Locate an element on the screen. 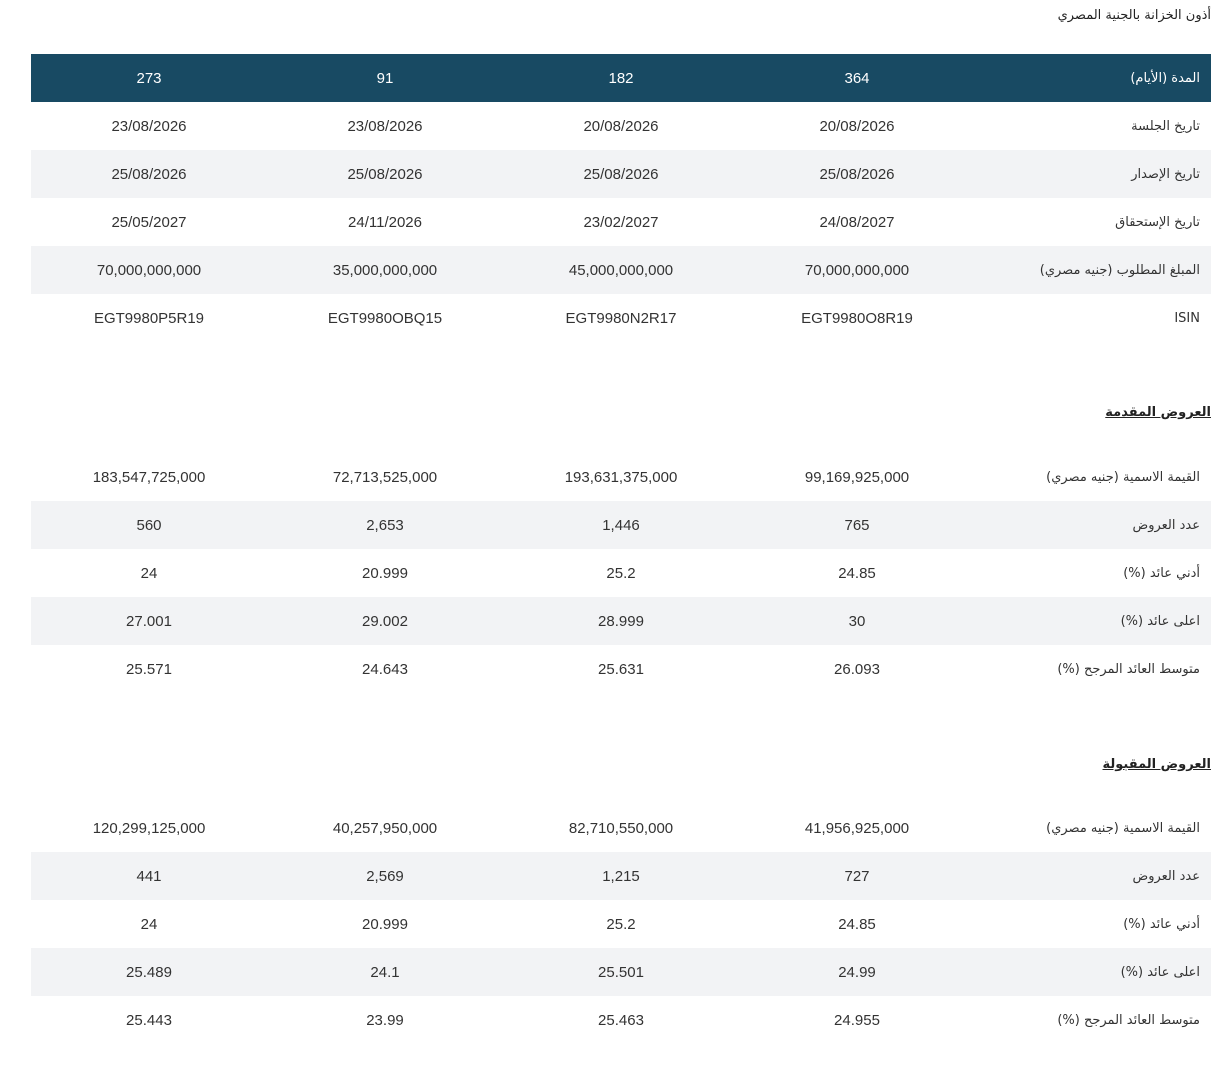 Image resolution: width=1223 pixels, height=1076 pixels. cell: 1,215 is located at coordinates (621, 876).